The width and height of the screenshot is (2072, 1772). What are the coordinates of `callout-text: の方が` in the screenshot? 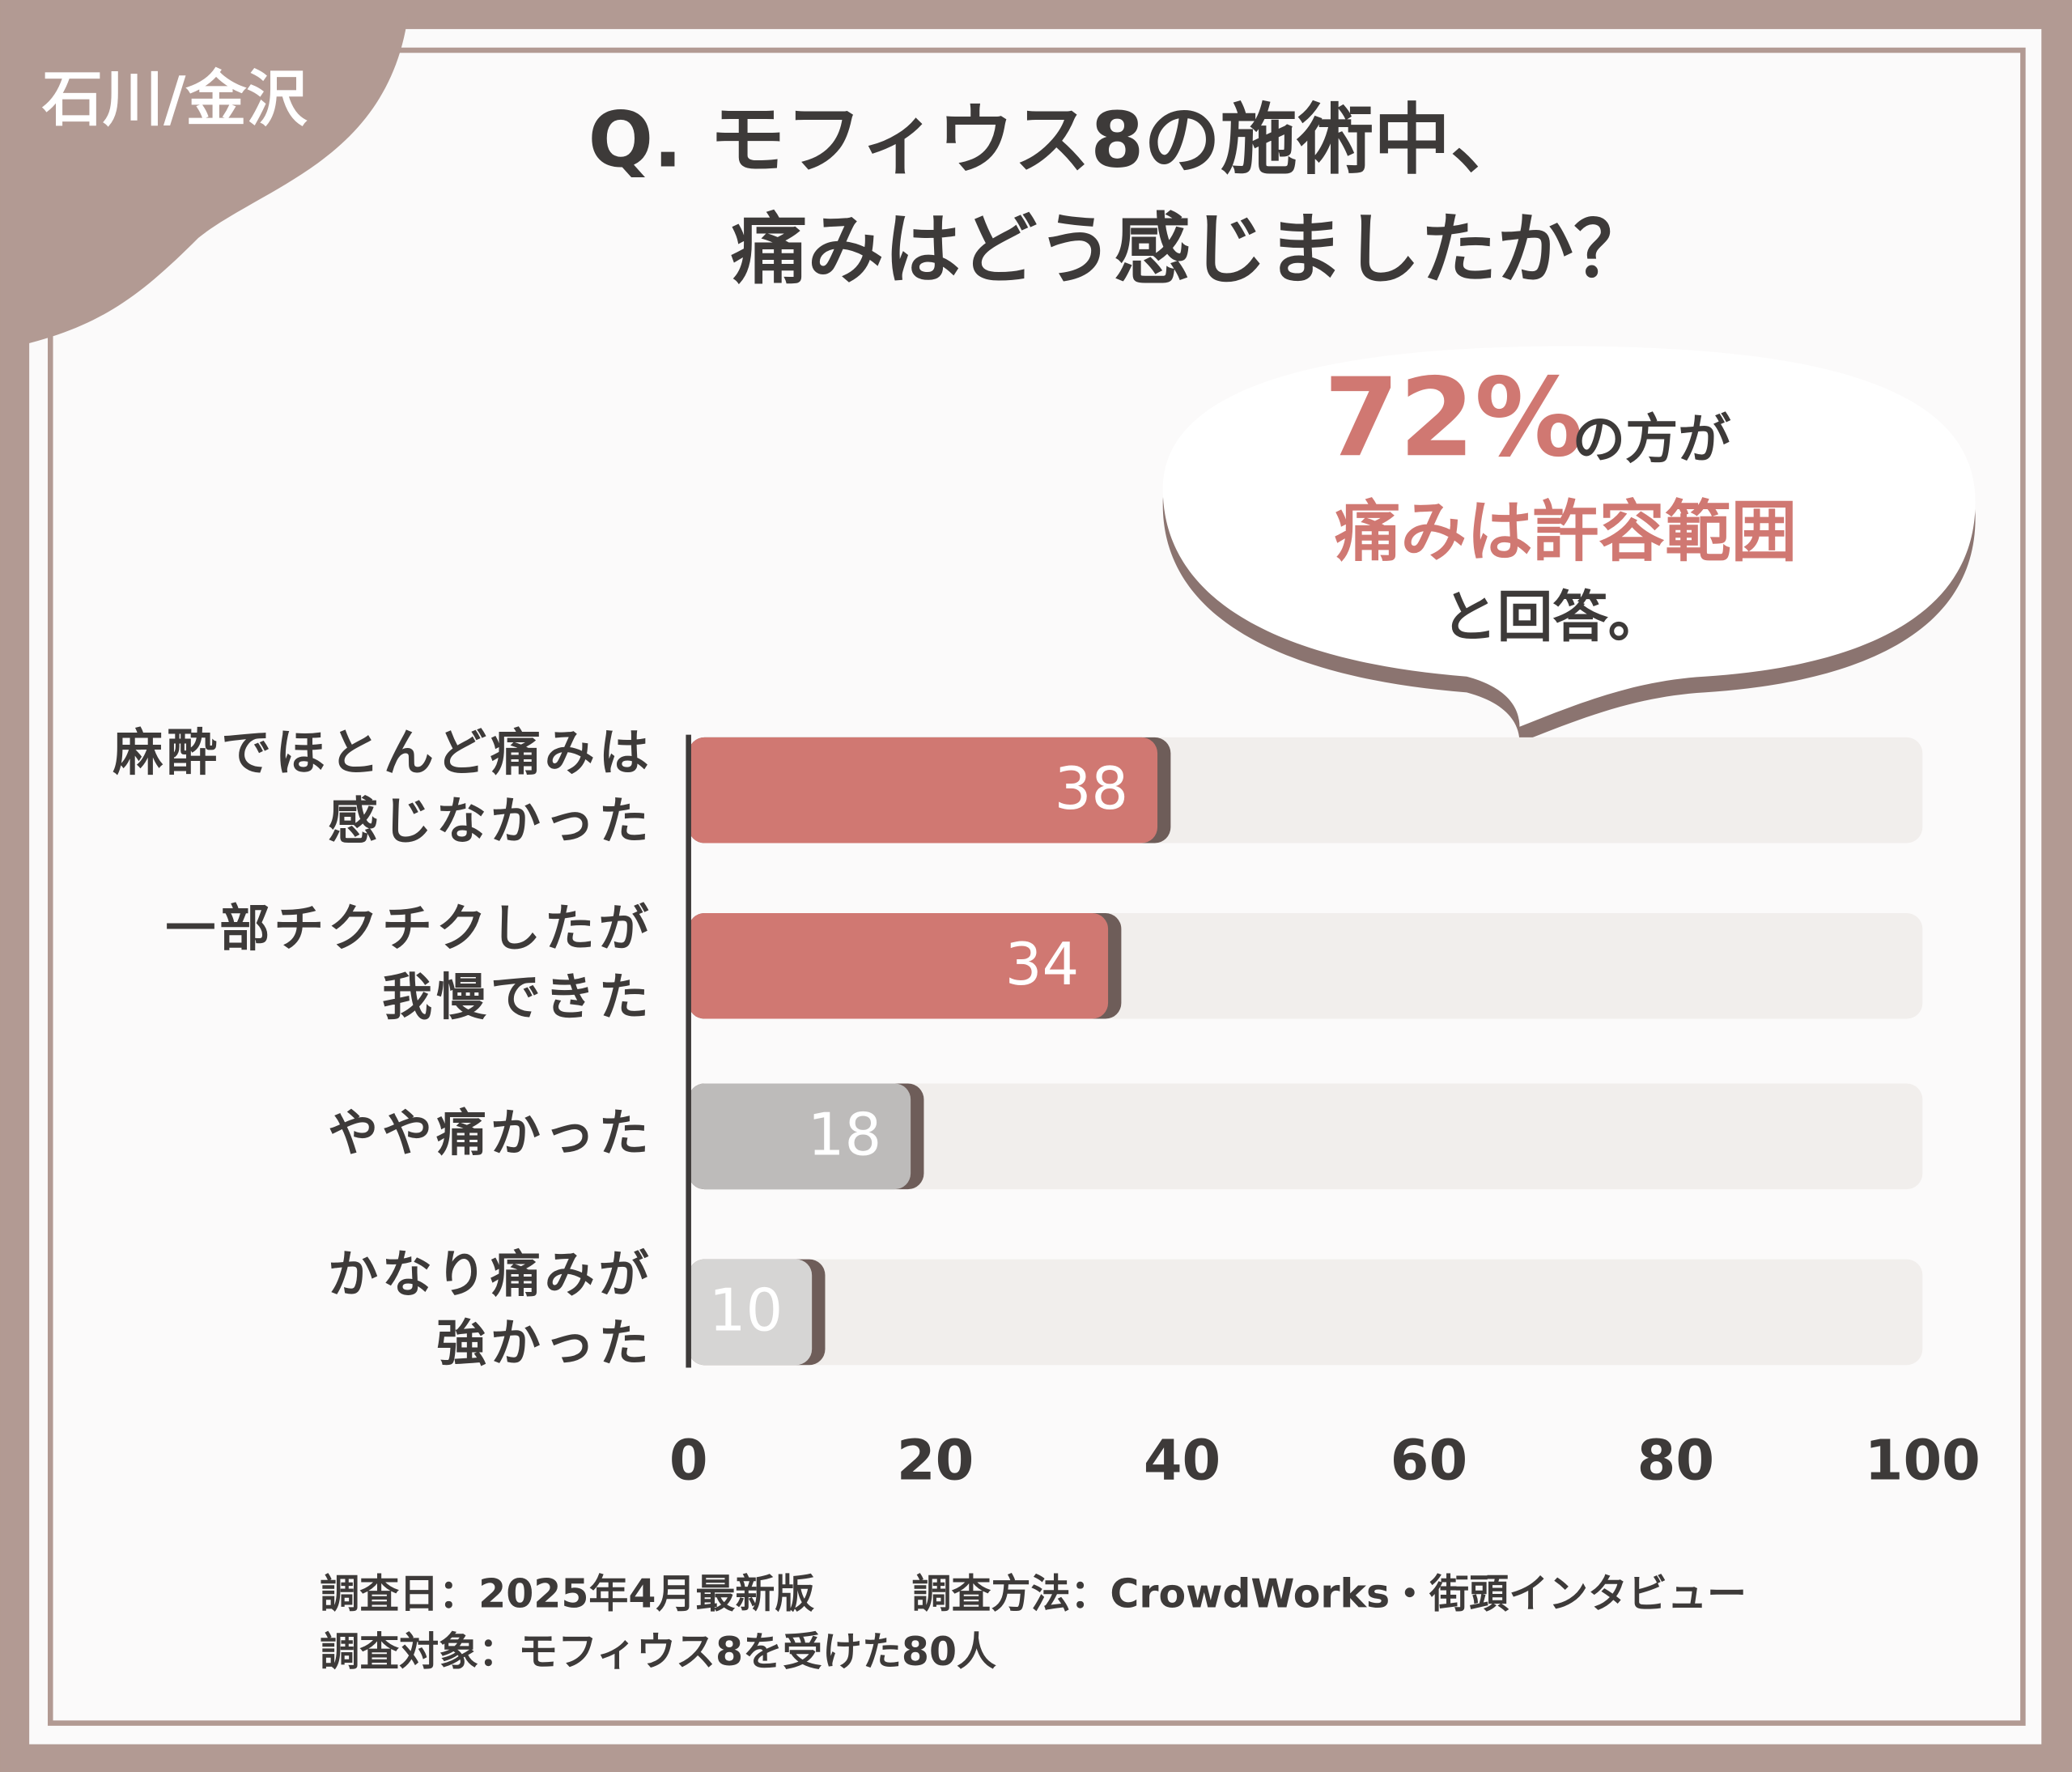 It's located at (1652, 440).